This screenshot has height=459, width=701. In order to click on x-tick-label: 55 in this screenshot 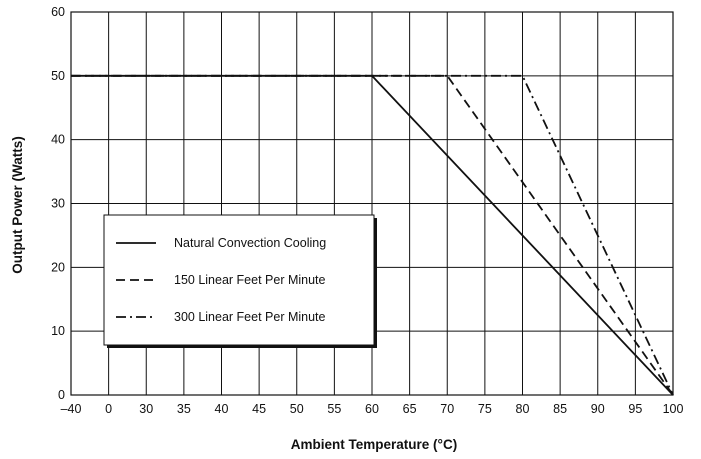, I will do `click(334, 409)`.